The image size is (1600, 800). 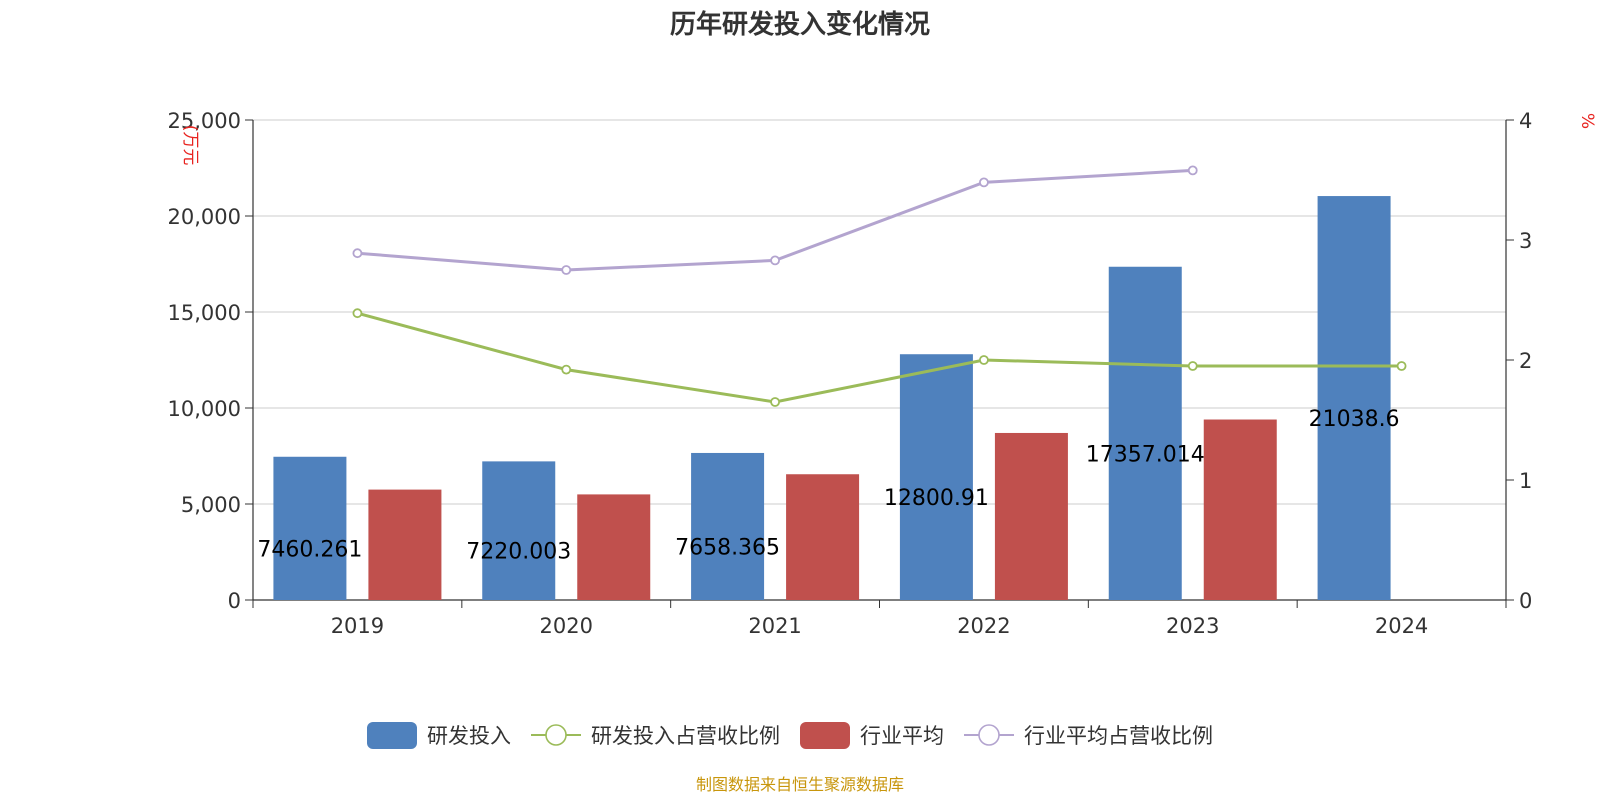 What do you see at coordinates (1401, 626) in the screenshot?
I see `x-tick-label: 2024` at bounding box center [1401, 626].